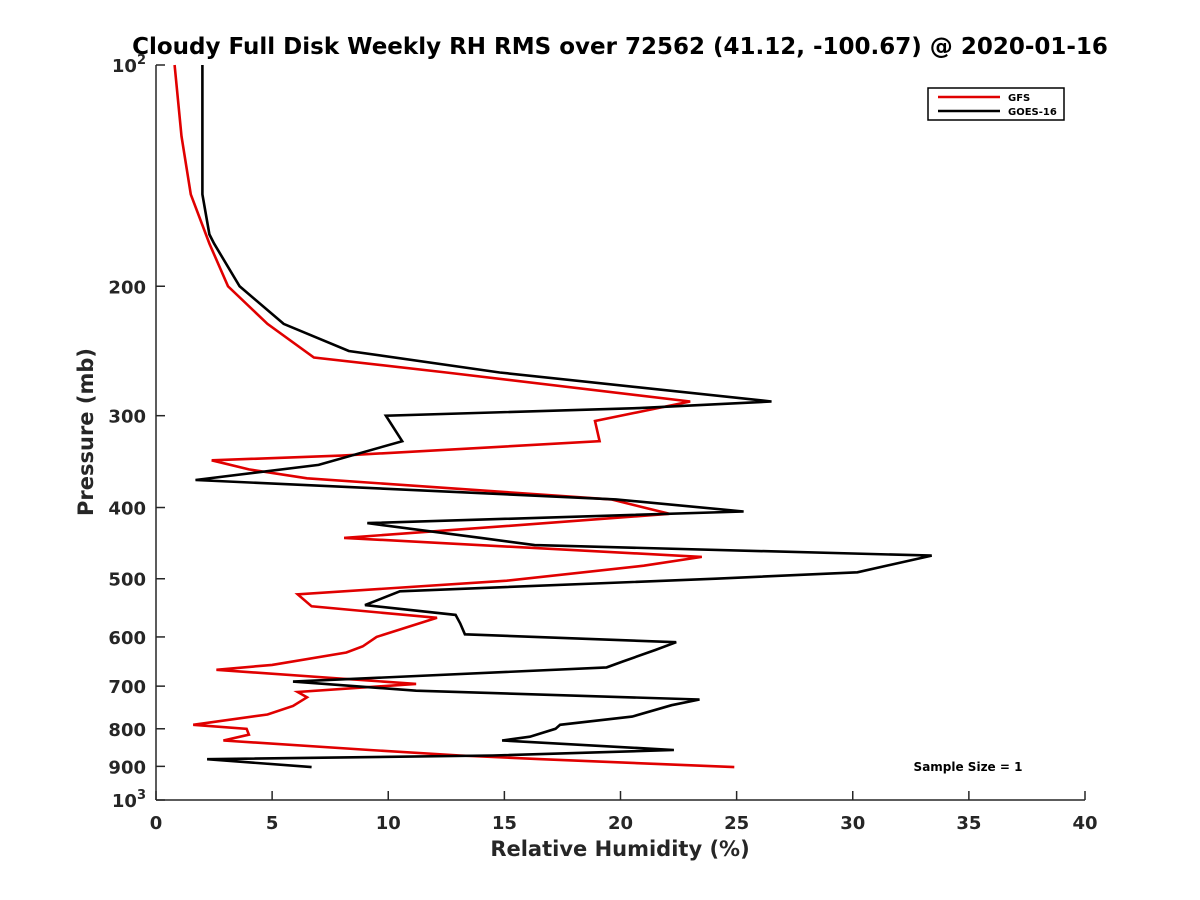 Image resolution: width=1200 pixels, height=900 pixels. Describe the element at coordinates (127, 580) in the screenshot. I see `y-tick-label: 500` at that location.